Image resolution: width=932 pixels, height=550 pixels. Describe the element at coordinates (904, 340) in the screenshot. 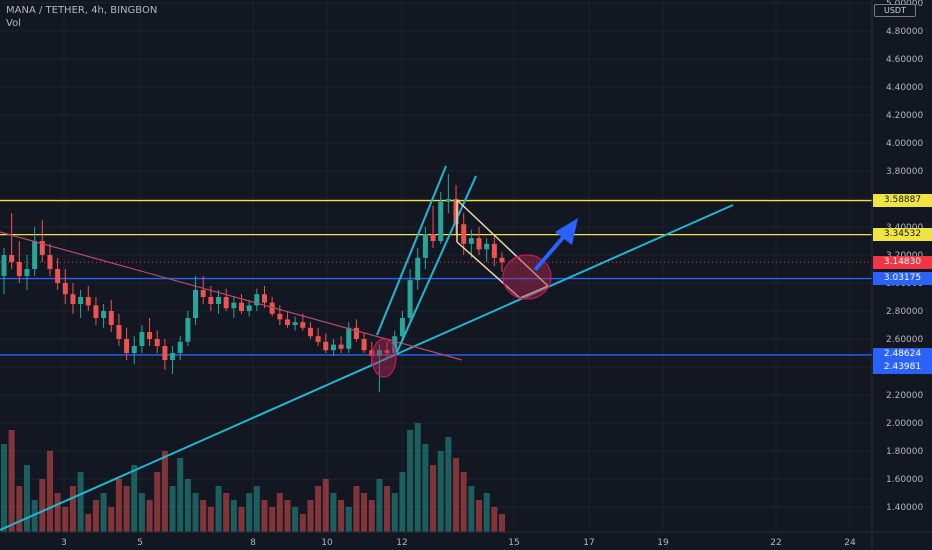

I see `y-tick-label: 2.60000` at that location.